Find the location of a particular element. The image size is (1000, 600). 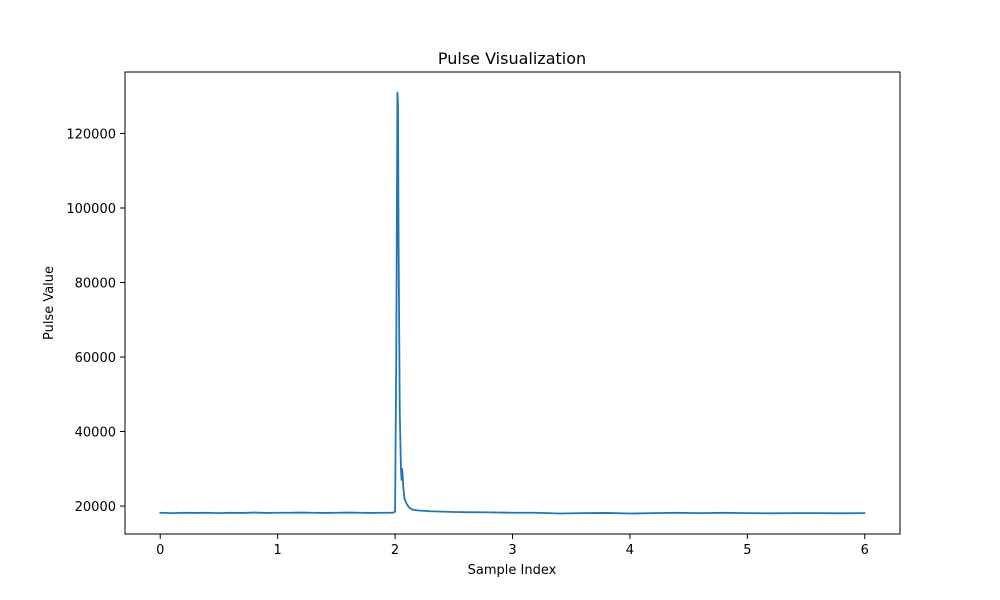

x-tick-label: 4 is located at coordinates (630, 550).